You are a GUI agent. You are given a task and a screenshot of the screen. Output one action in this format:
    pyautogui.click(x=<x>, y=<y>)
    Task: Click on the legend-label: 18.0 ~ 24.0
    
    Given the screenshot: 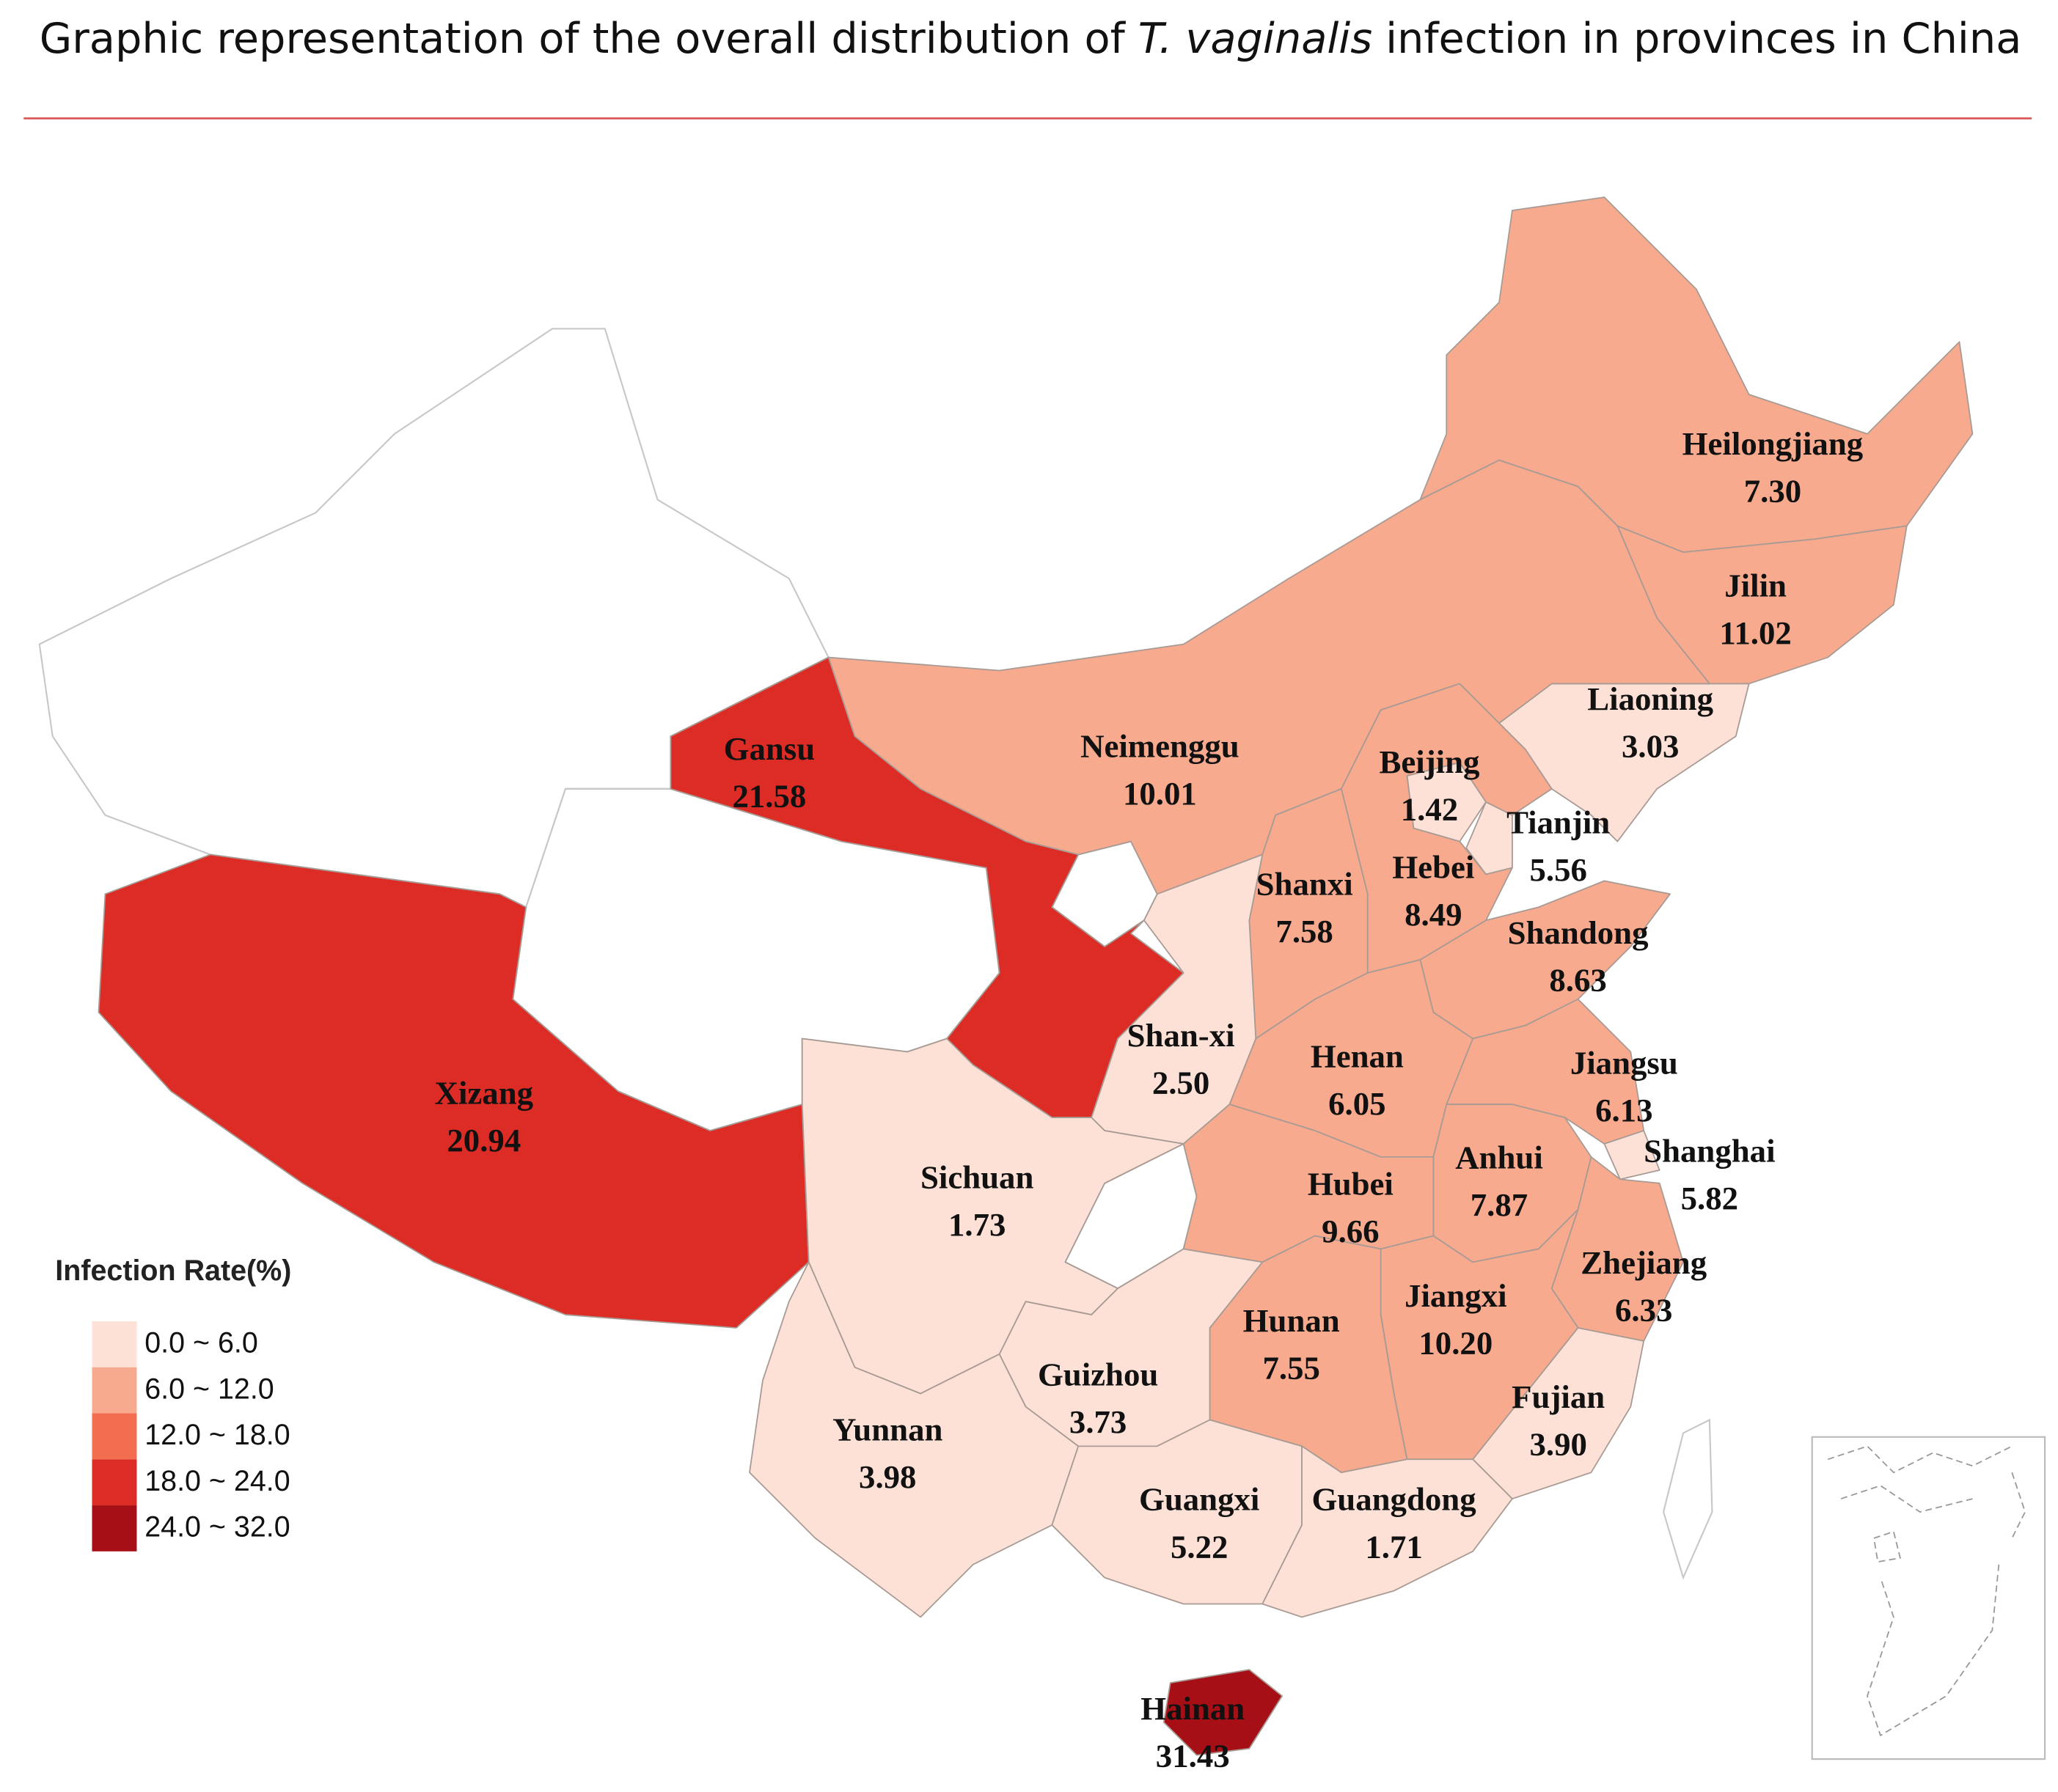 What is the action you would take?
    pyautogui.click(x=217, y=1481)
    